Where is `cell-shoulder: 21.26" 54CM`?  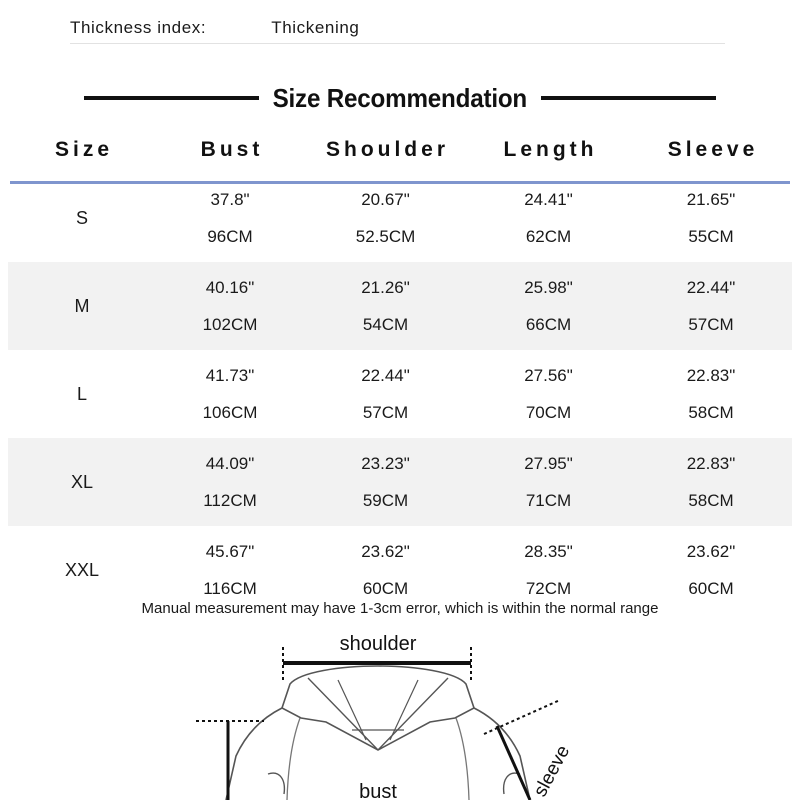
cell-shoulder: 21.26" 54CM is located at coordinates (385, 306).